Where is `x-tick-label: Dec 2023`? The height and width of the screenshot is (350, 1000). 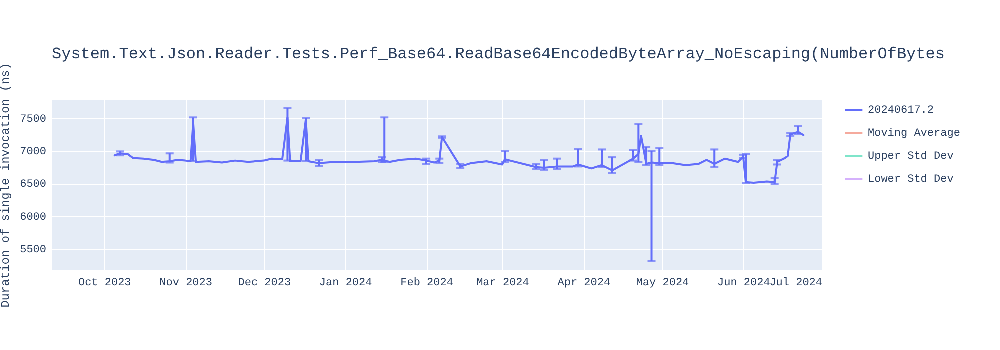 x-tick-label: Dec 2023 is located at coordinates (265, 284).